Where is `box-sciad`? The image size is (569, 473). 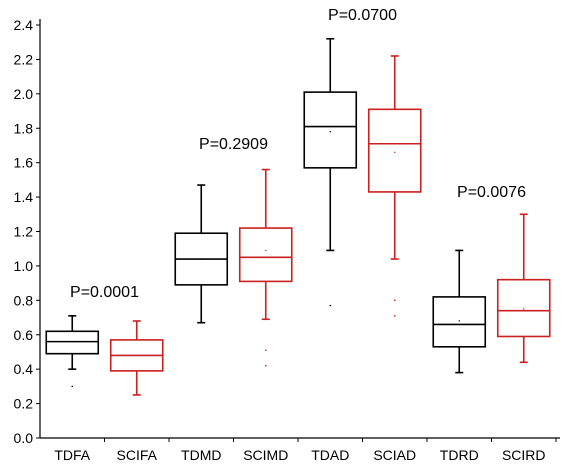 box-sciad is located at coordinates (394, 186).